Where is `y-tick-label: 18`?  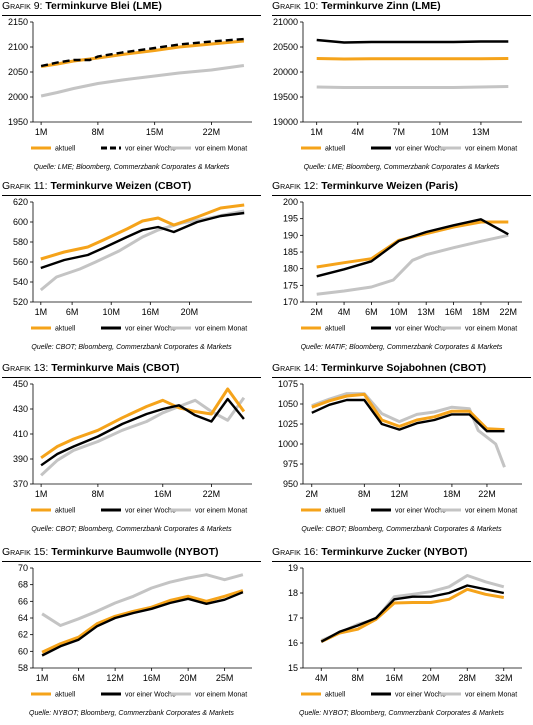 y-tick-label: 18 is located at coordinates (293, 593).